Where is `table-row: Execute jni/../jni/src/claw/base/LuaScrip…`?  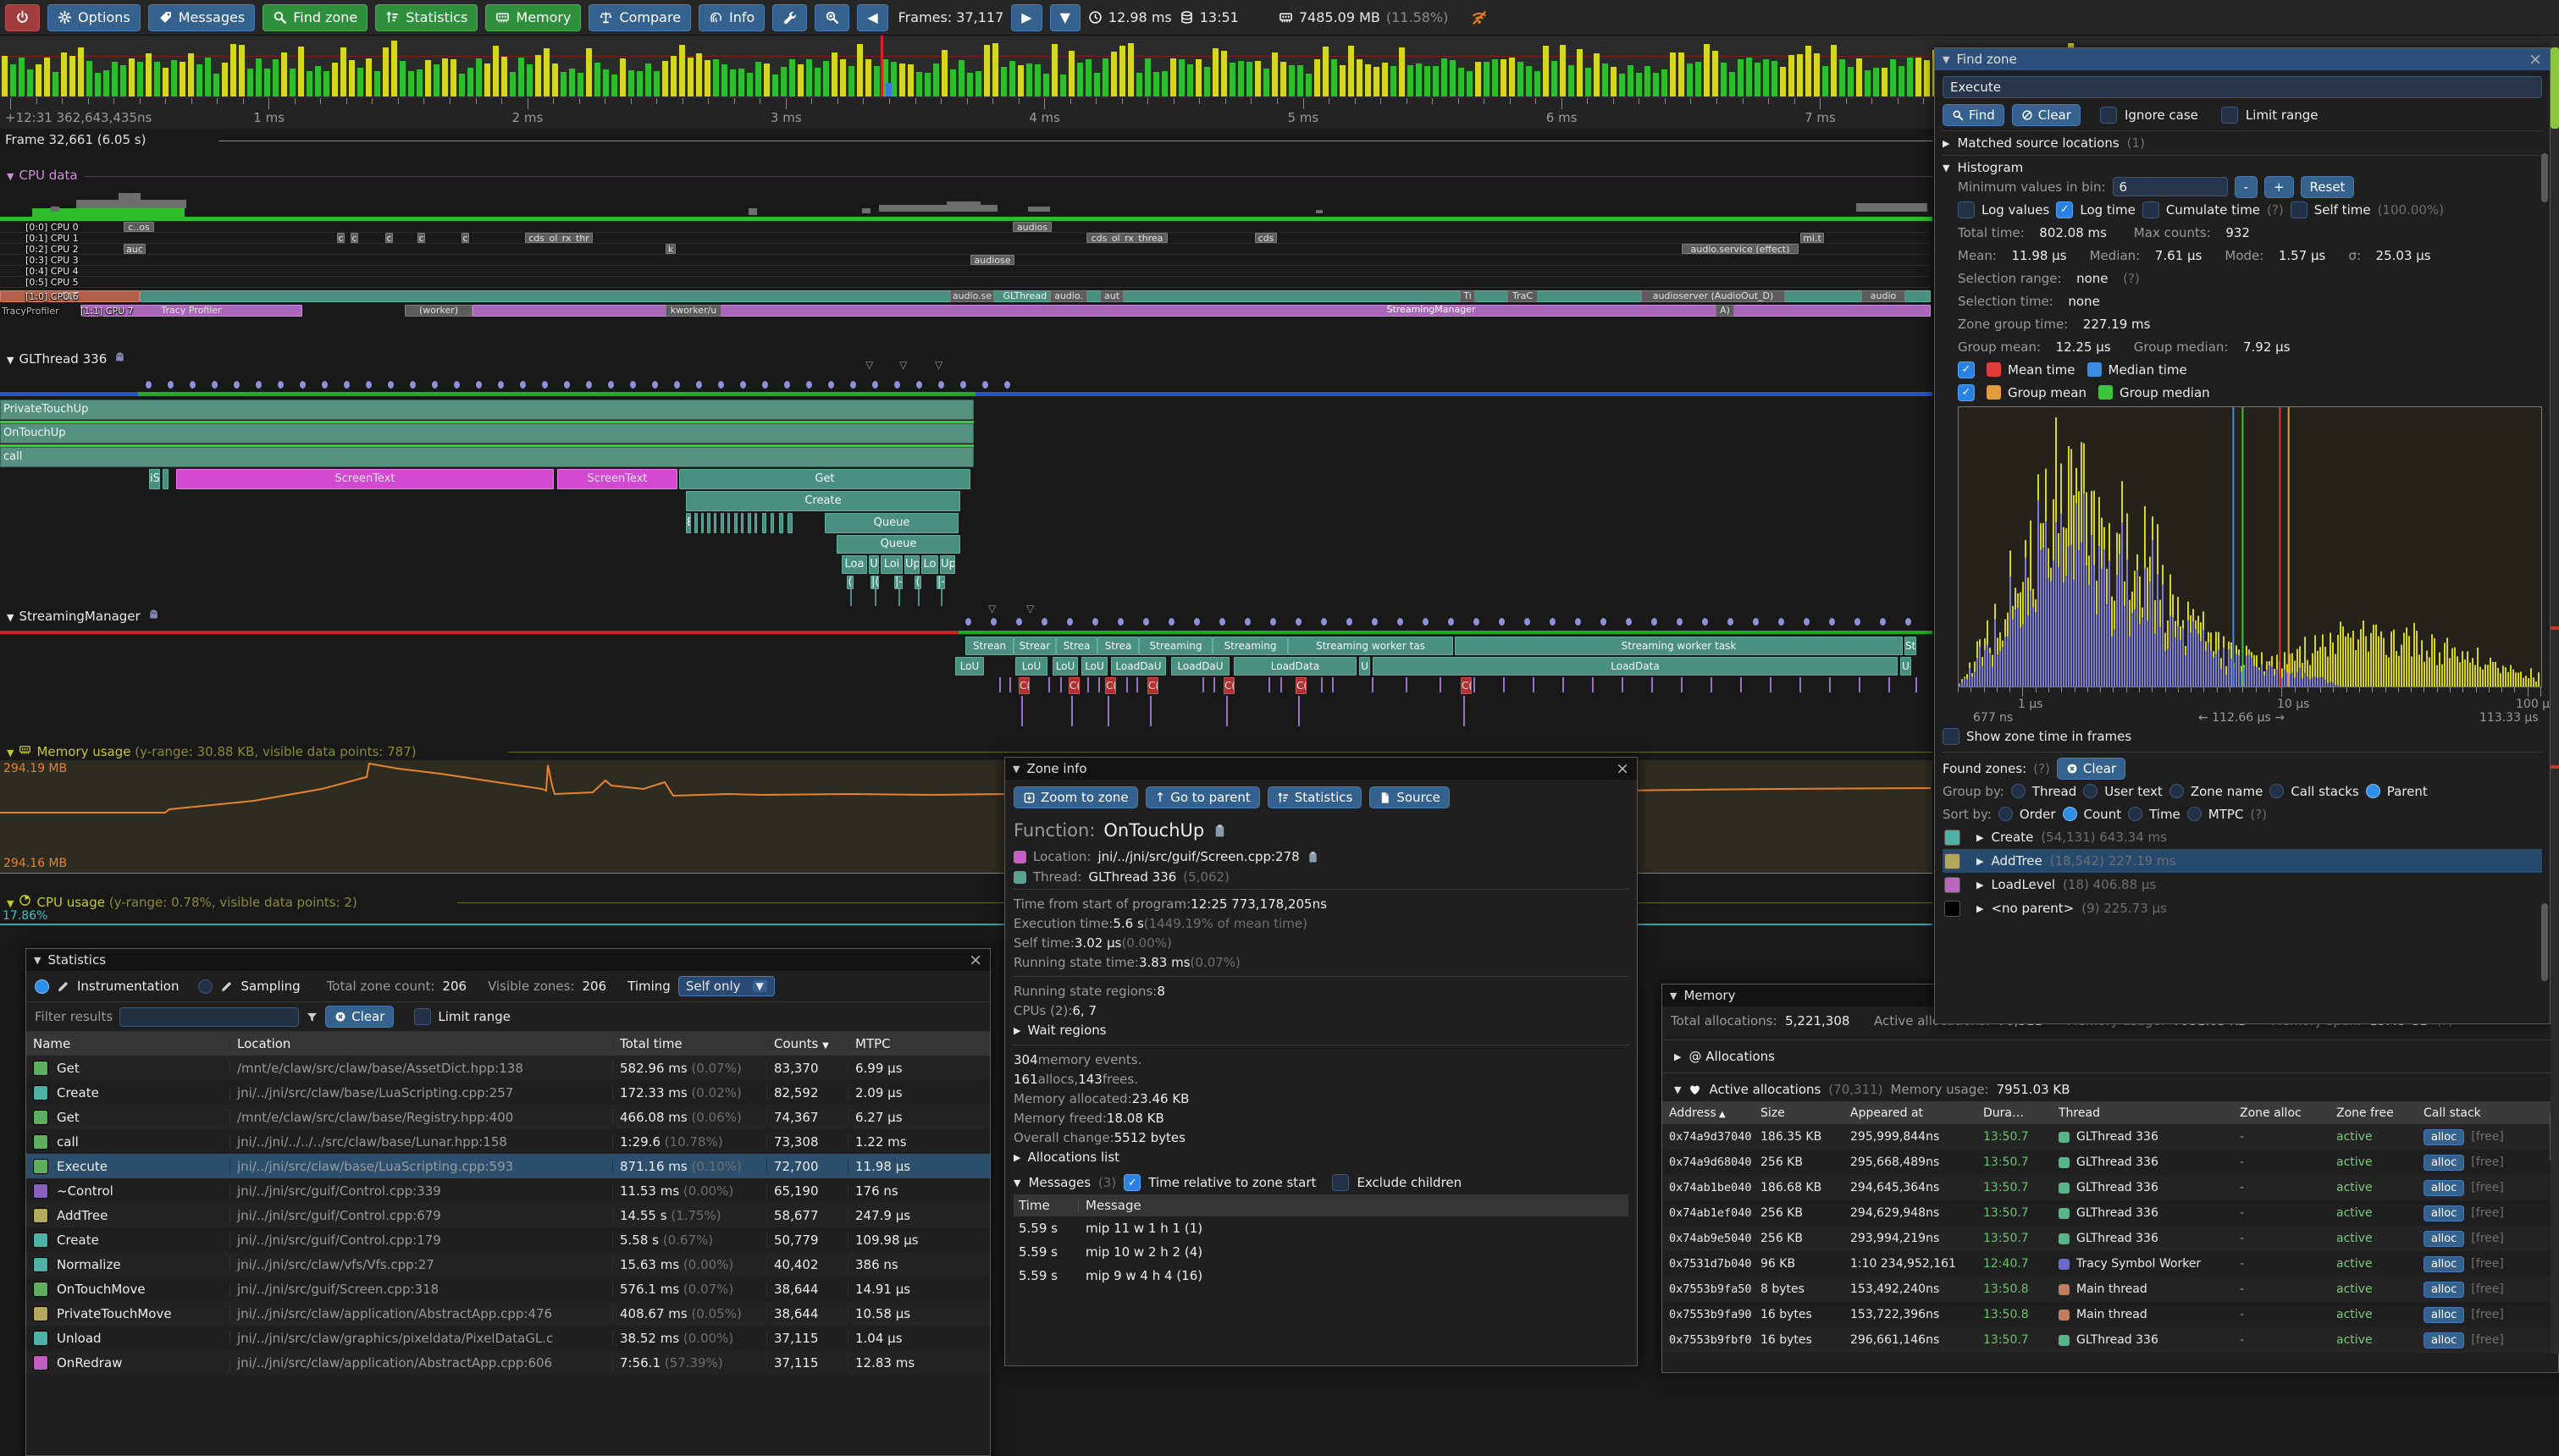
table-row: Execute jni/../jni/src/claw/base/LuaScrip… is located at coordinates (508, 1166).